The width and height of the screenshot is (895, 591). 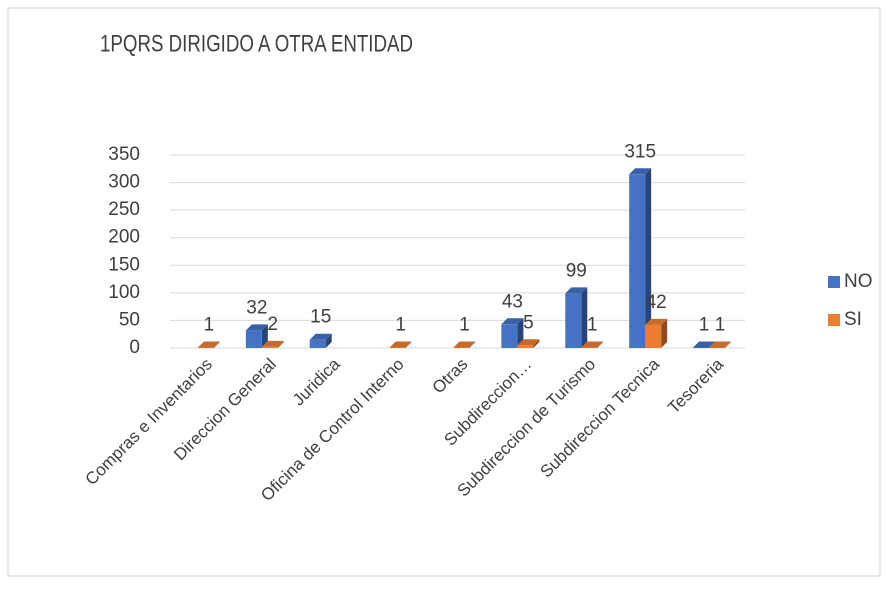 I want to click on chart-title: 1PQRS DIRIGIDO A OTRA ENTIDAD, so click(x=256, y=43).